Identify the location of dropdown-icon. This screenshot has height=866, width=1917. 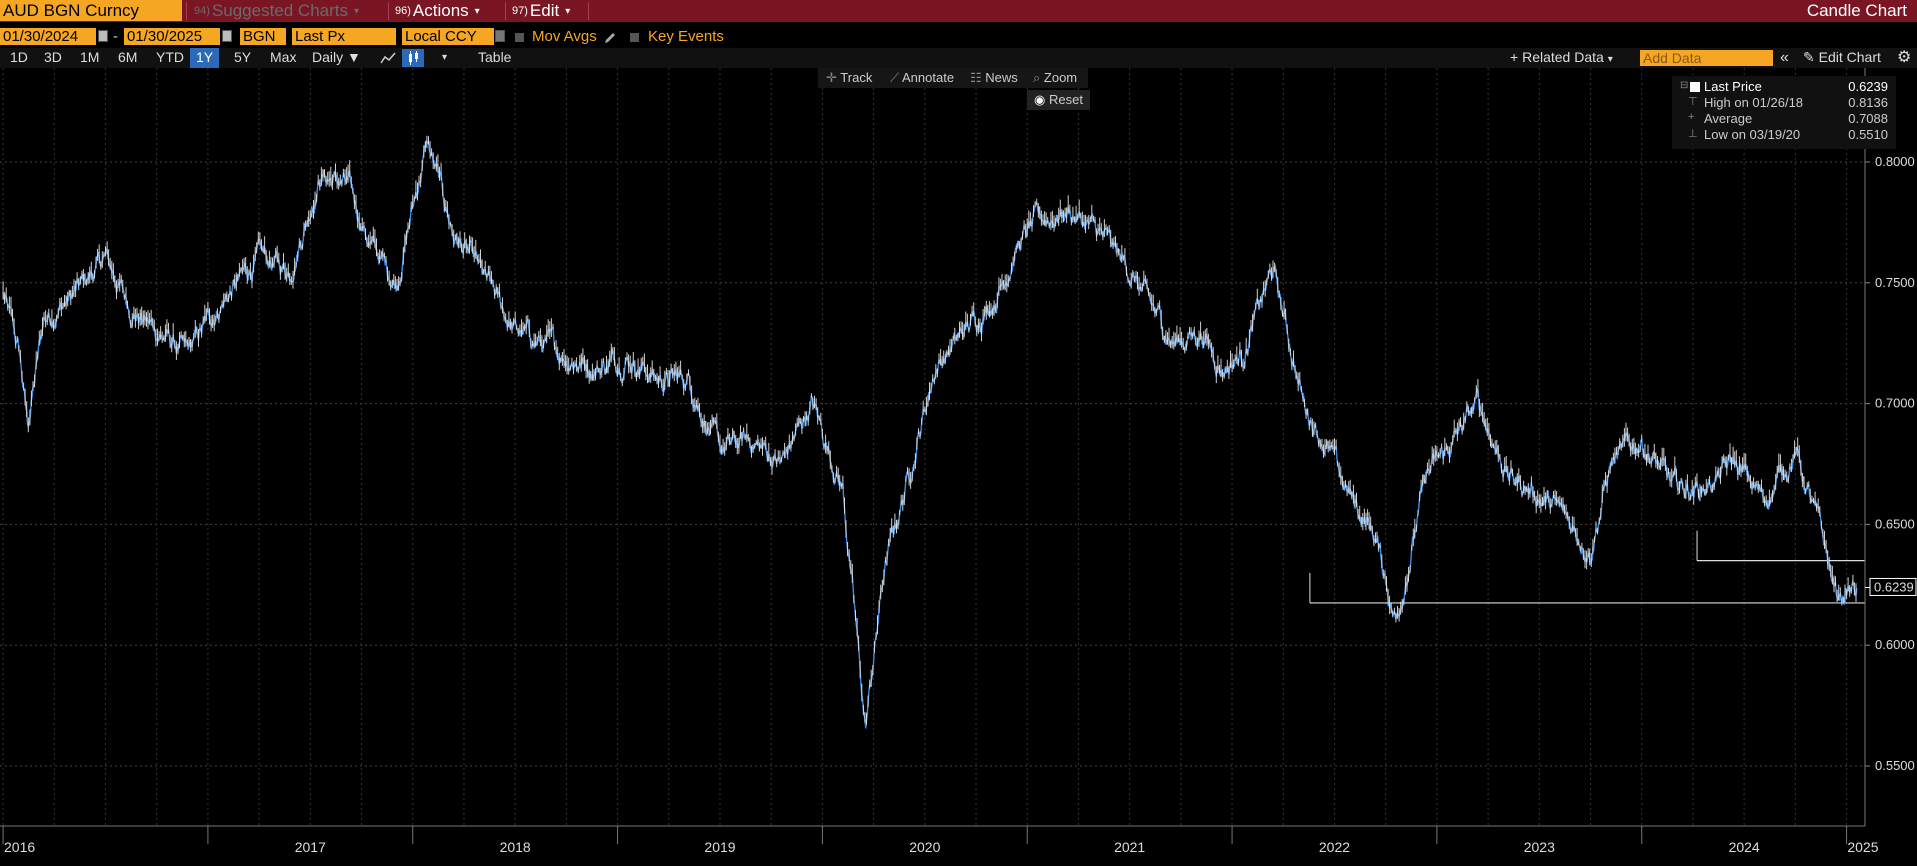
(500, 36).